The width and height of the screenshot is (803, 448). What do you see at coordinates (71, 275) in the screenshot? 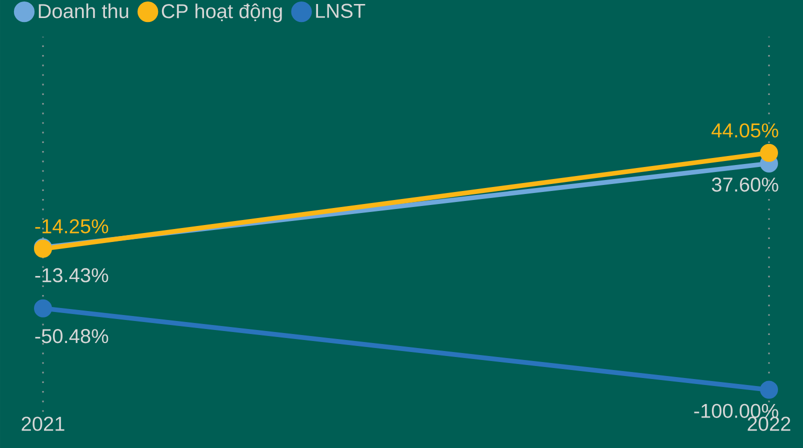
I see `data-label: -13.43%` at bounding box center [71, 275].